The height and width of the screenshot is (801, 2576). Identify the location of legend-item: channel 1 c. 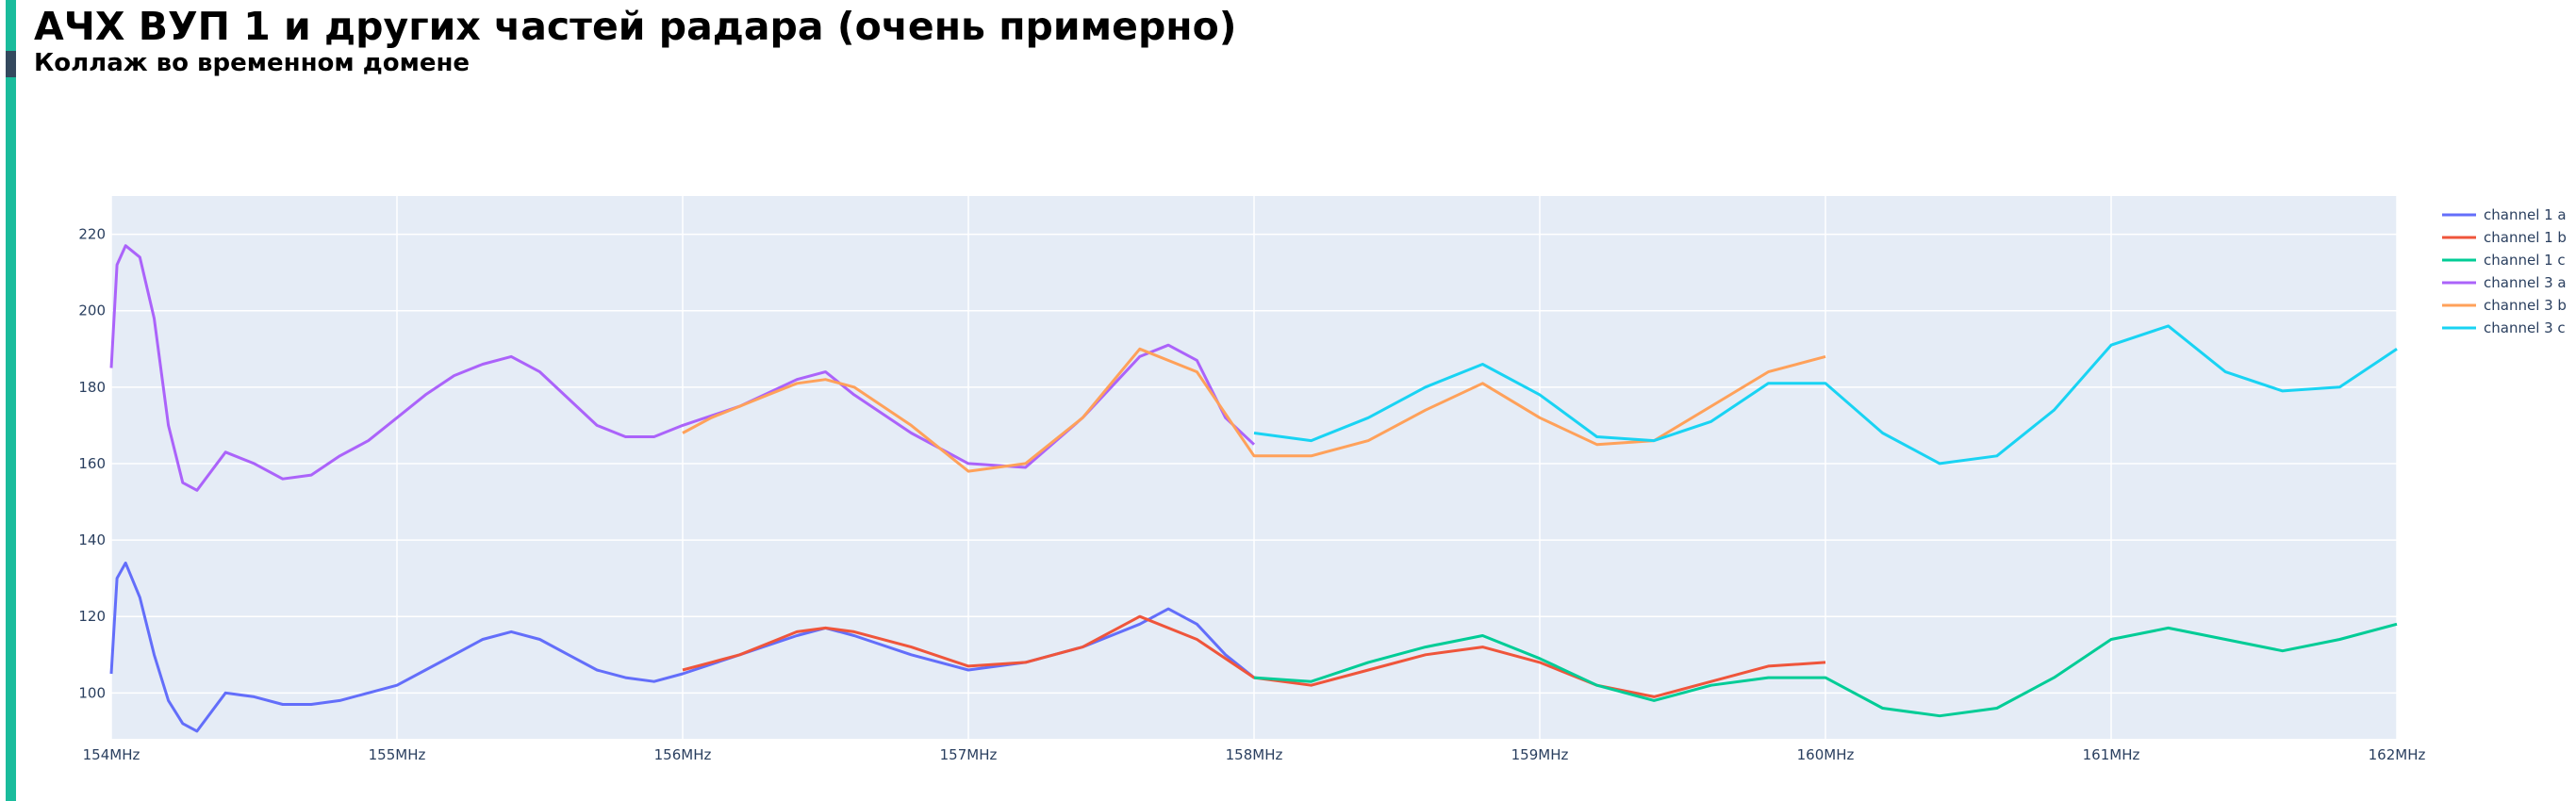
(2525, 260).